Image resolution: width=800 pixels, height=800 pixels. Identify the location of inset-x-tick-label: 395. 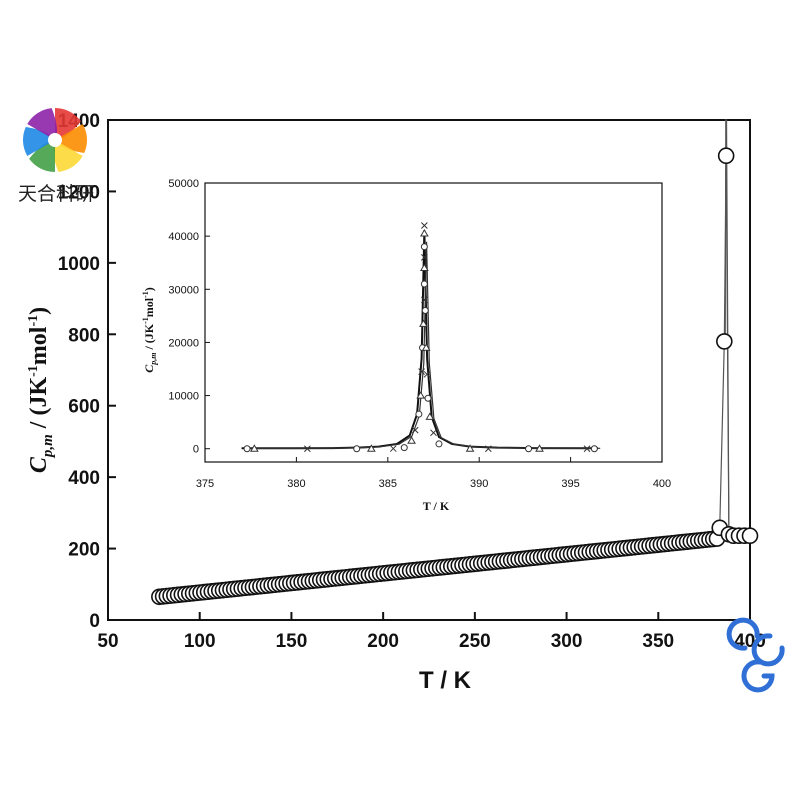
(570, 484).